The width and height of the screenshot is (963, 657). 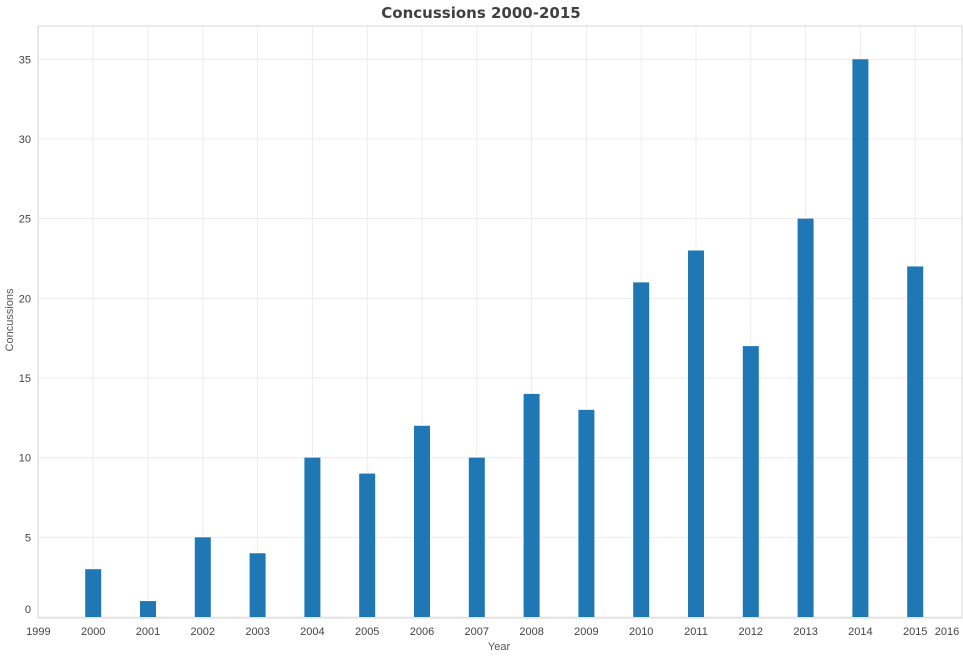 What do you see at coordinates (422, 632) in the screenshot?
I see `x-tick-label: 2006` at bounding box center [422, 632].